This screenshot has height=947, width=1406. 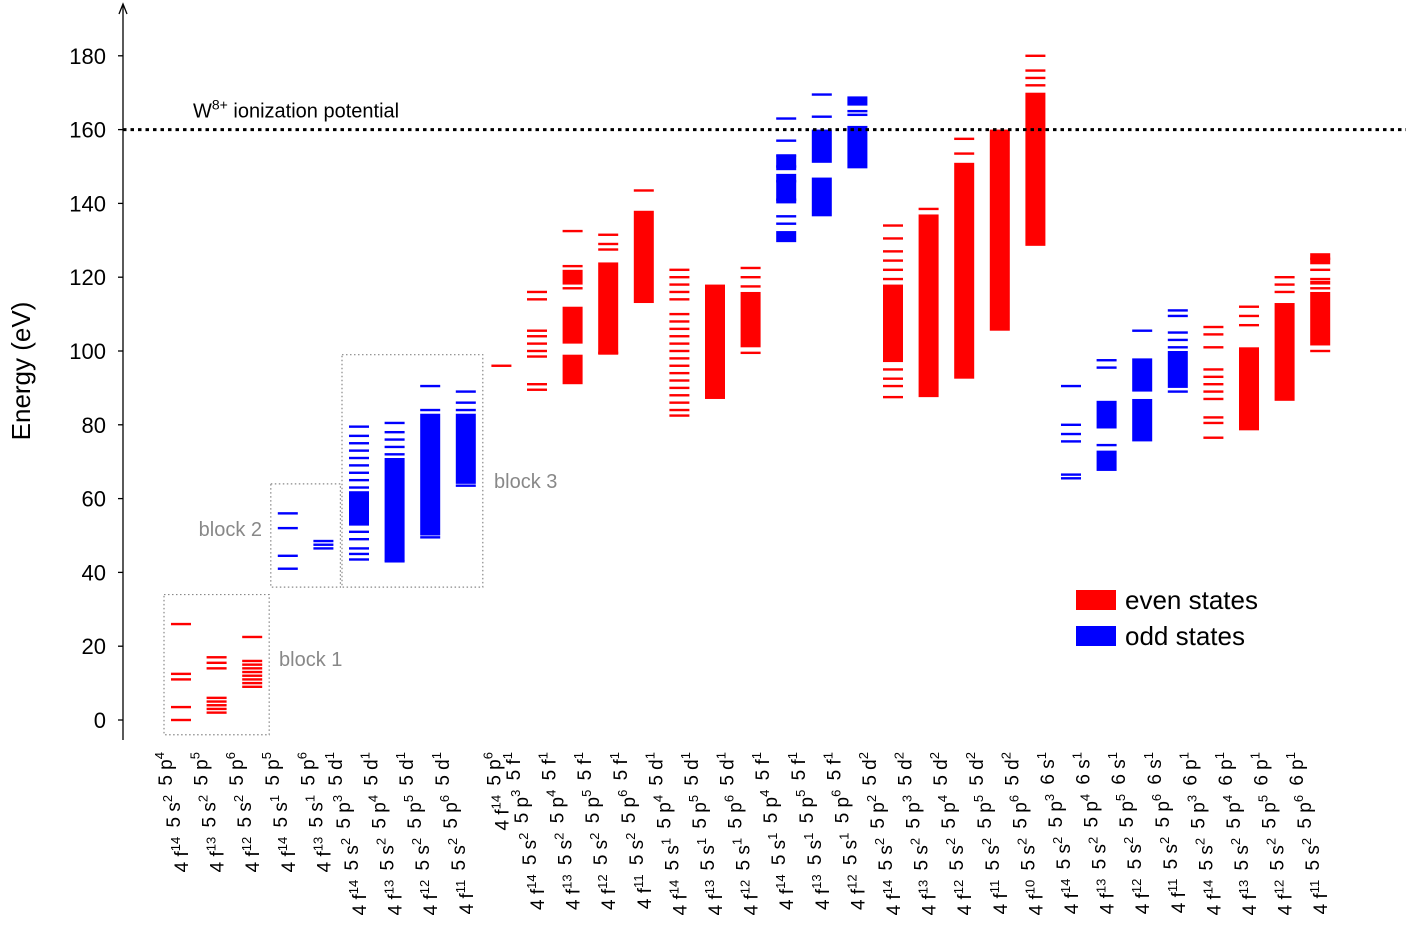 What do you see at coordinates (202, 112) in the screenshot?
I see `ionization-label-base: W` at bounding box center [202, 112].